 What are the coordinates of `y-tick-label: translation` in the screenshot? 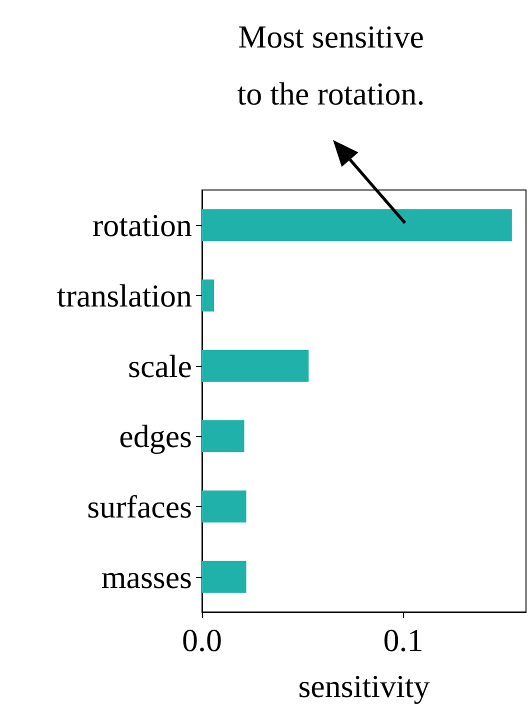 It's located at (124, 296).